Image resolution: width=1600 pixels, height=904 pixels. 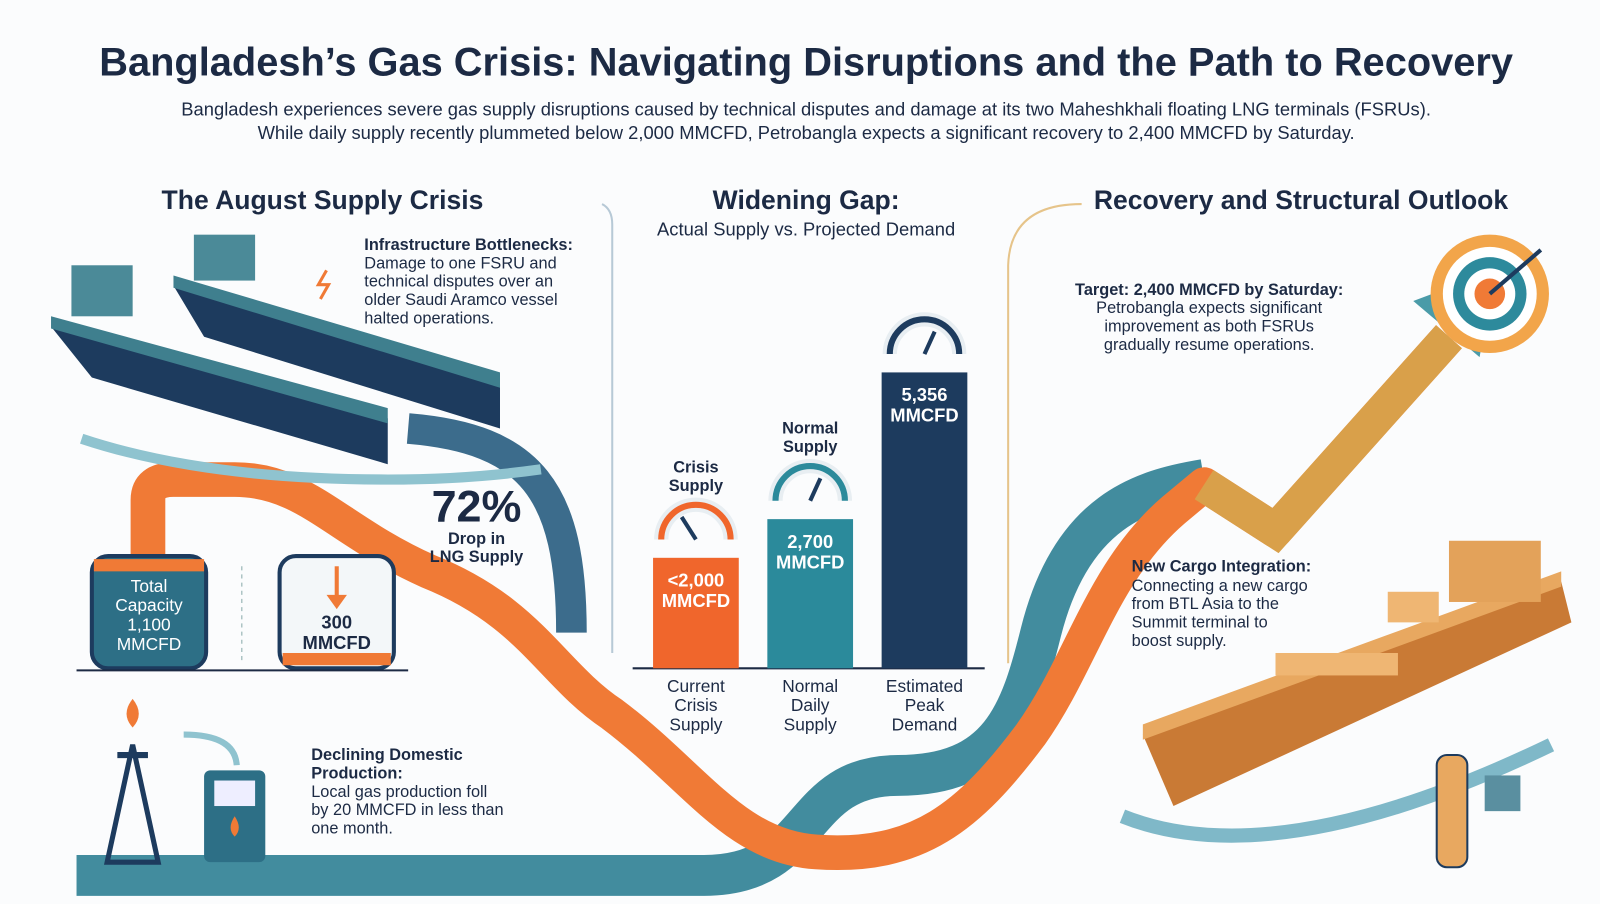 I want to click on note-body: Damage to one FSRU and, so click(x=460, y=264).